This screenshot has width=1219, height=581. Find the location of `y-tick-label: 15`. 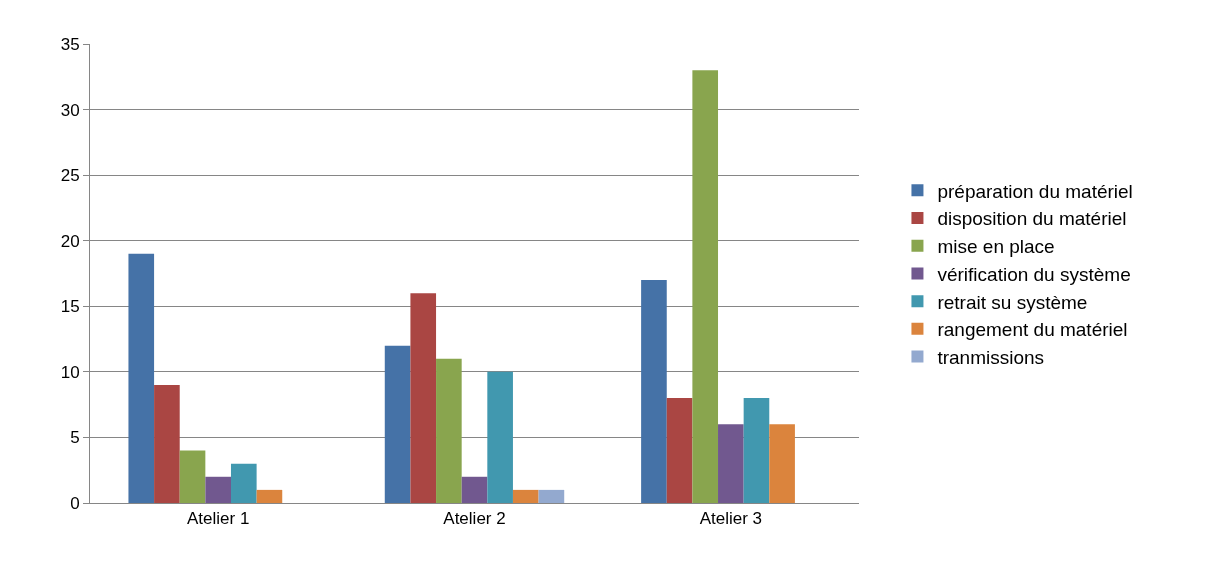

y-tick-label: 15 is located at coordinates (70, 307).